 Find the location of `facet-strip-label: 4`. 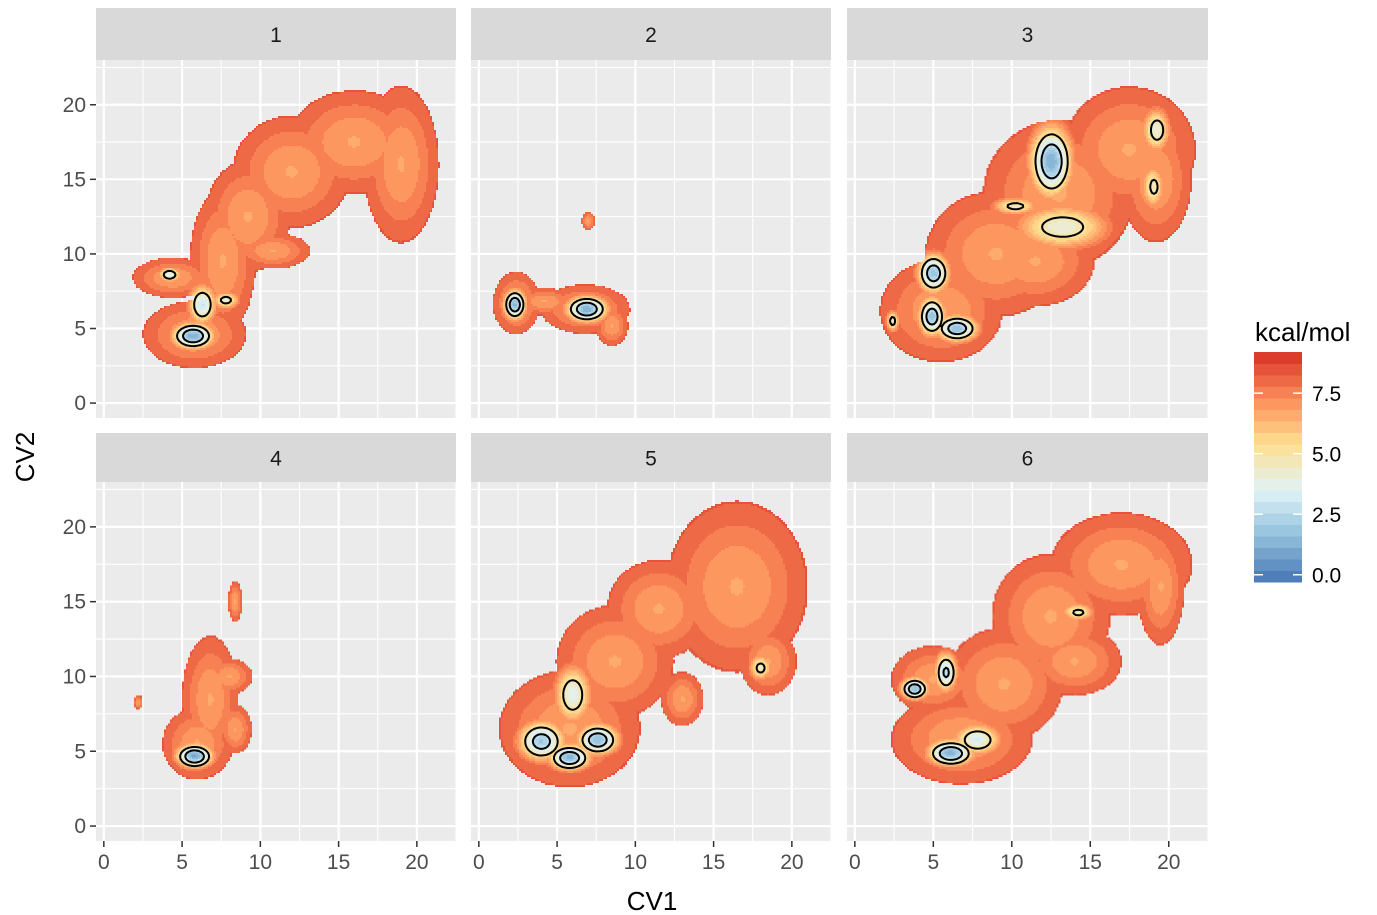

facet-strip-label: 4 is located at coordinates (276, 459).